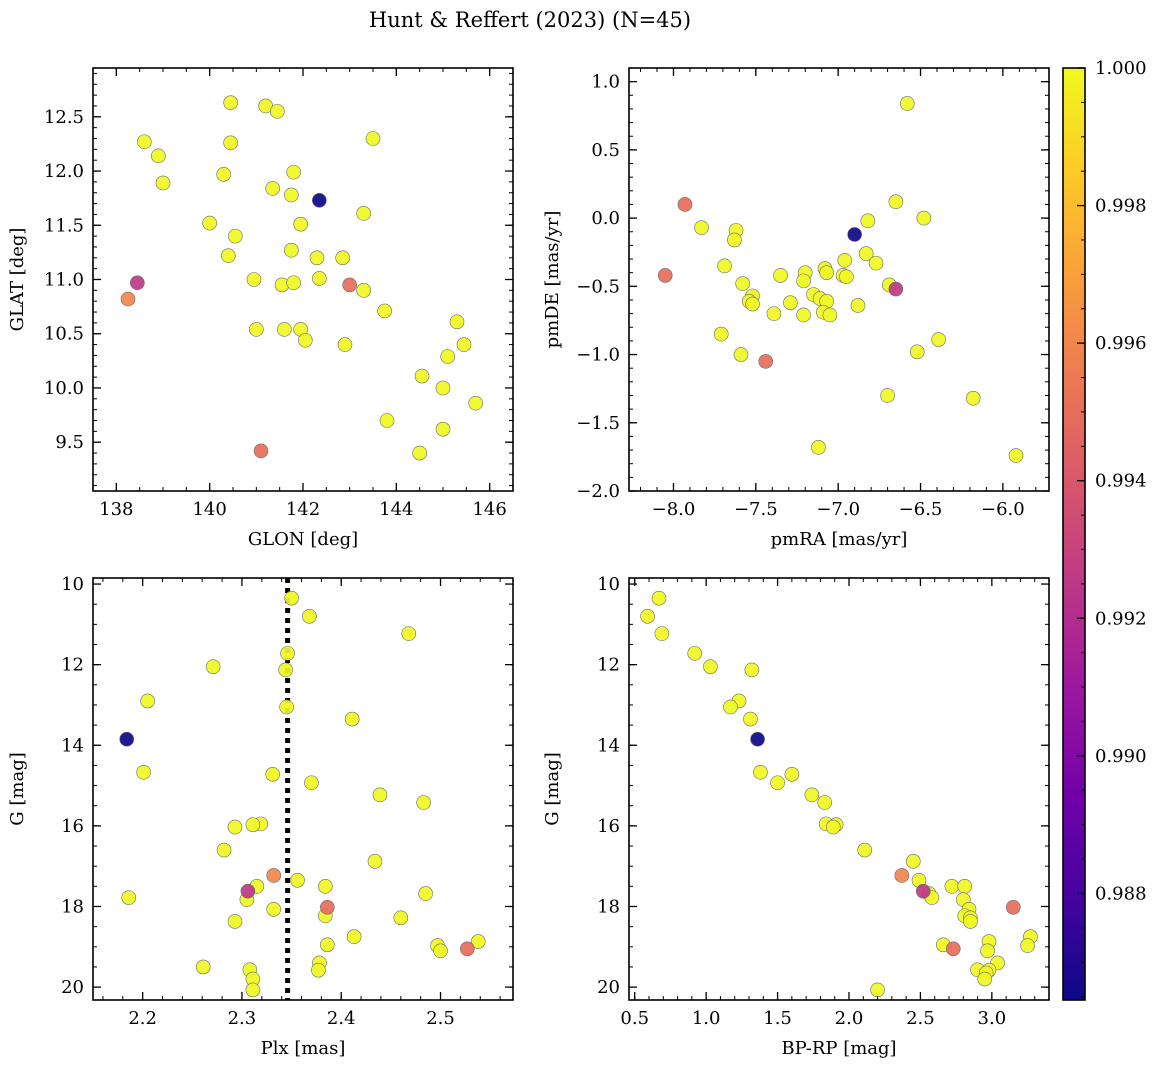 The width and height of the screenshot is (1161, 1067). I want to click on x-tick-label: 144, so click(396, 509).